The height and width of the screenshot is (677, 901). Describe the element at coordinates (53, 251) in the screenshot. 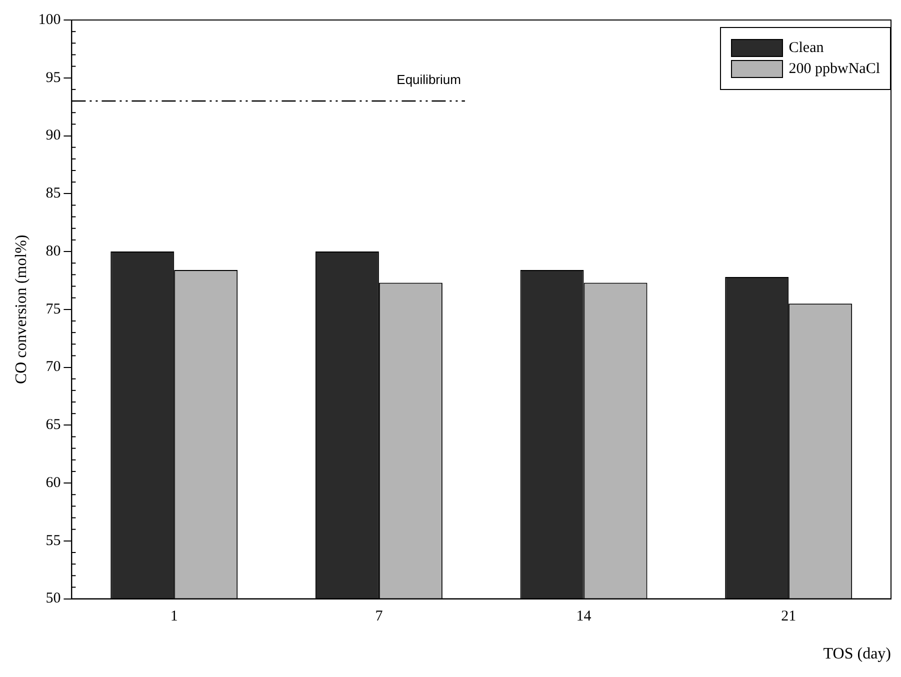

I see `y-tick-label: 80` at that location.